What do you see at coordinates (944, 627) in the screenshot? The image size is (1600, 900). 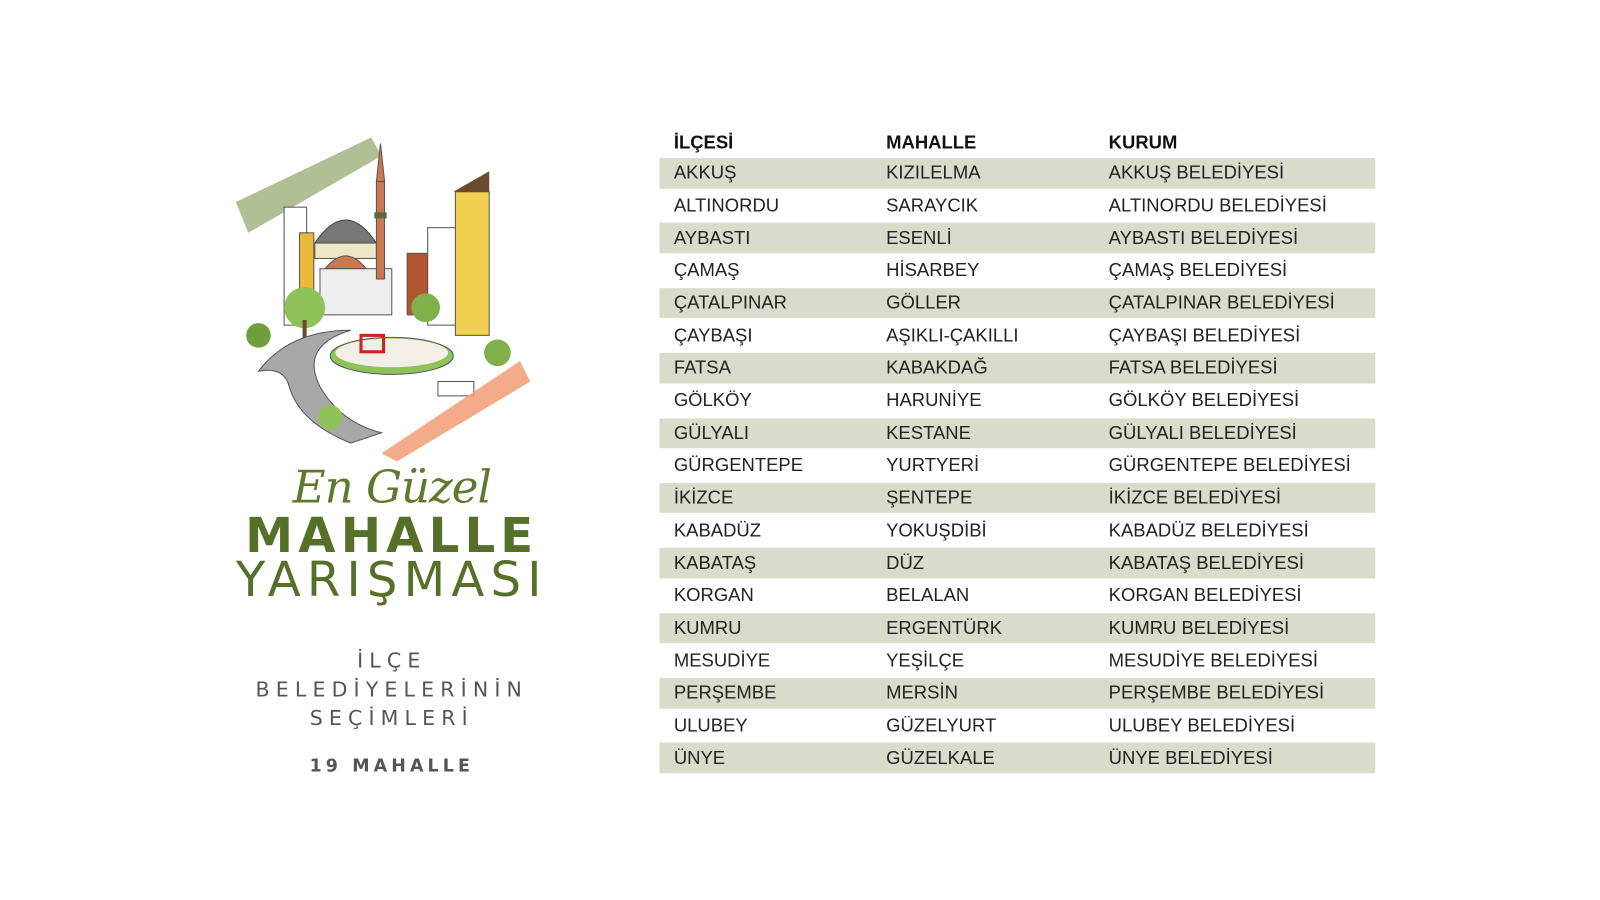 I see `cell-neighborhood: ERGENTÜRK` at bounding box center [944, 627].